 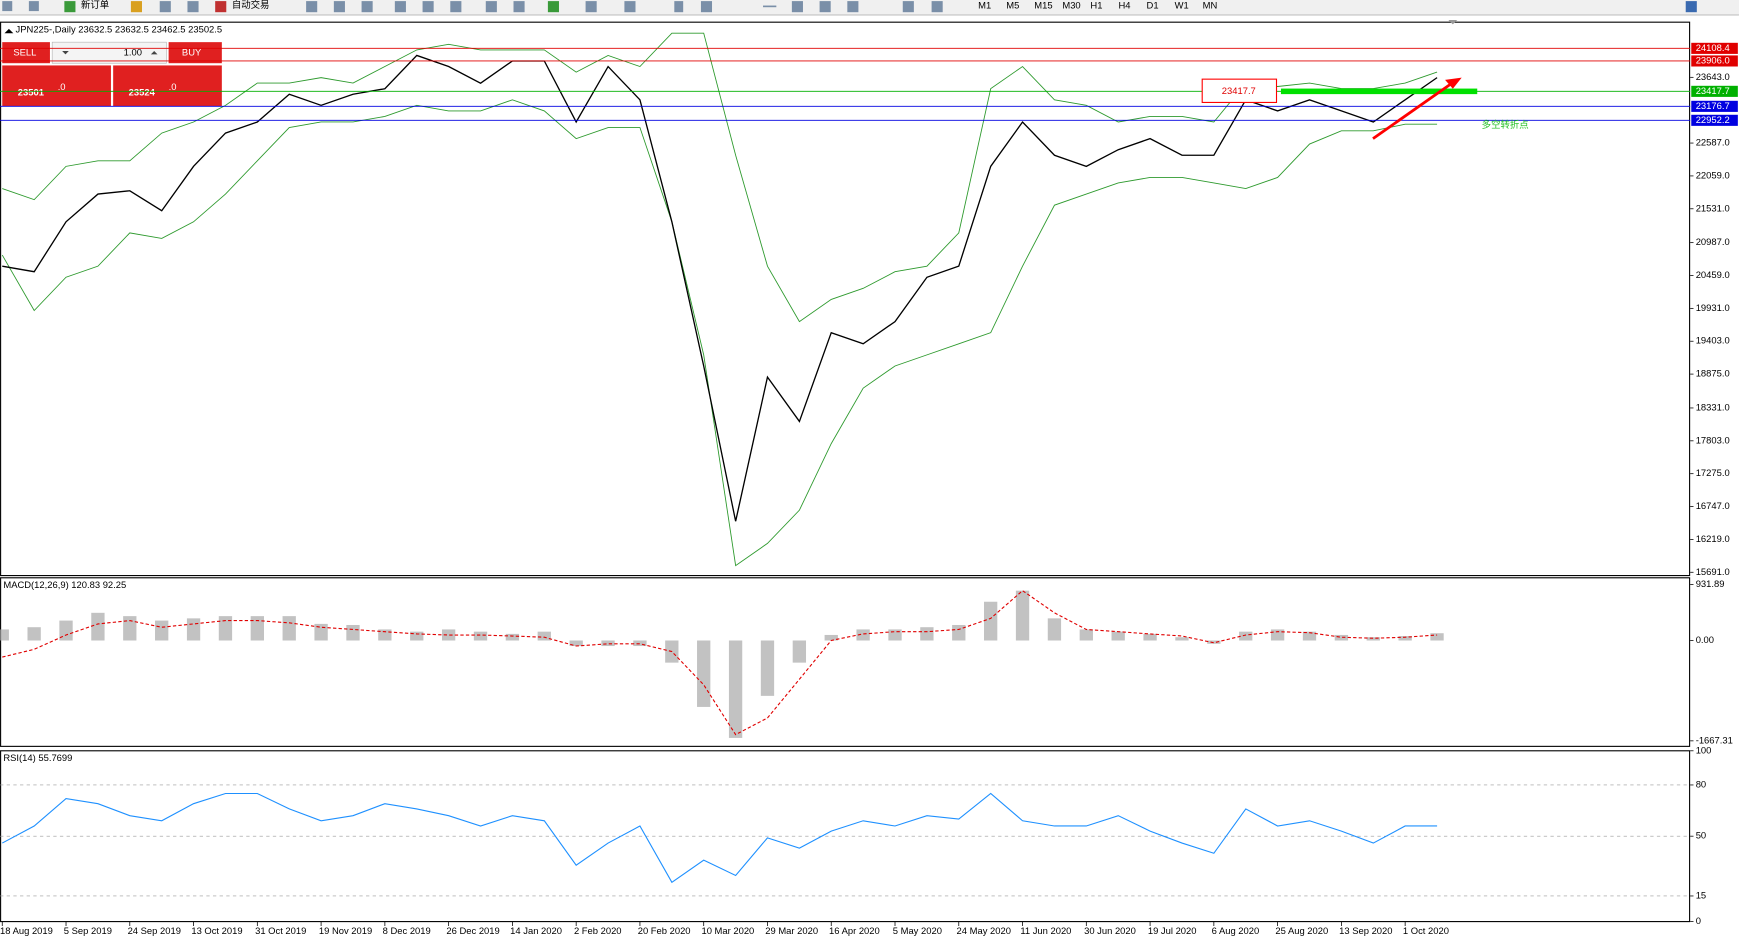 What do you see at coordinates (720, 662) in the screenshot?
I see `signal-line` at bounding box center [720, 662].